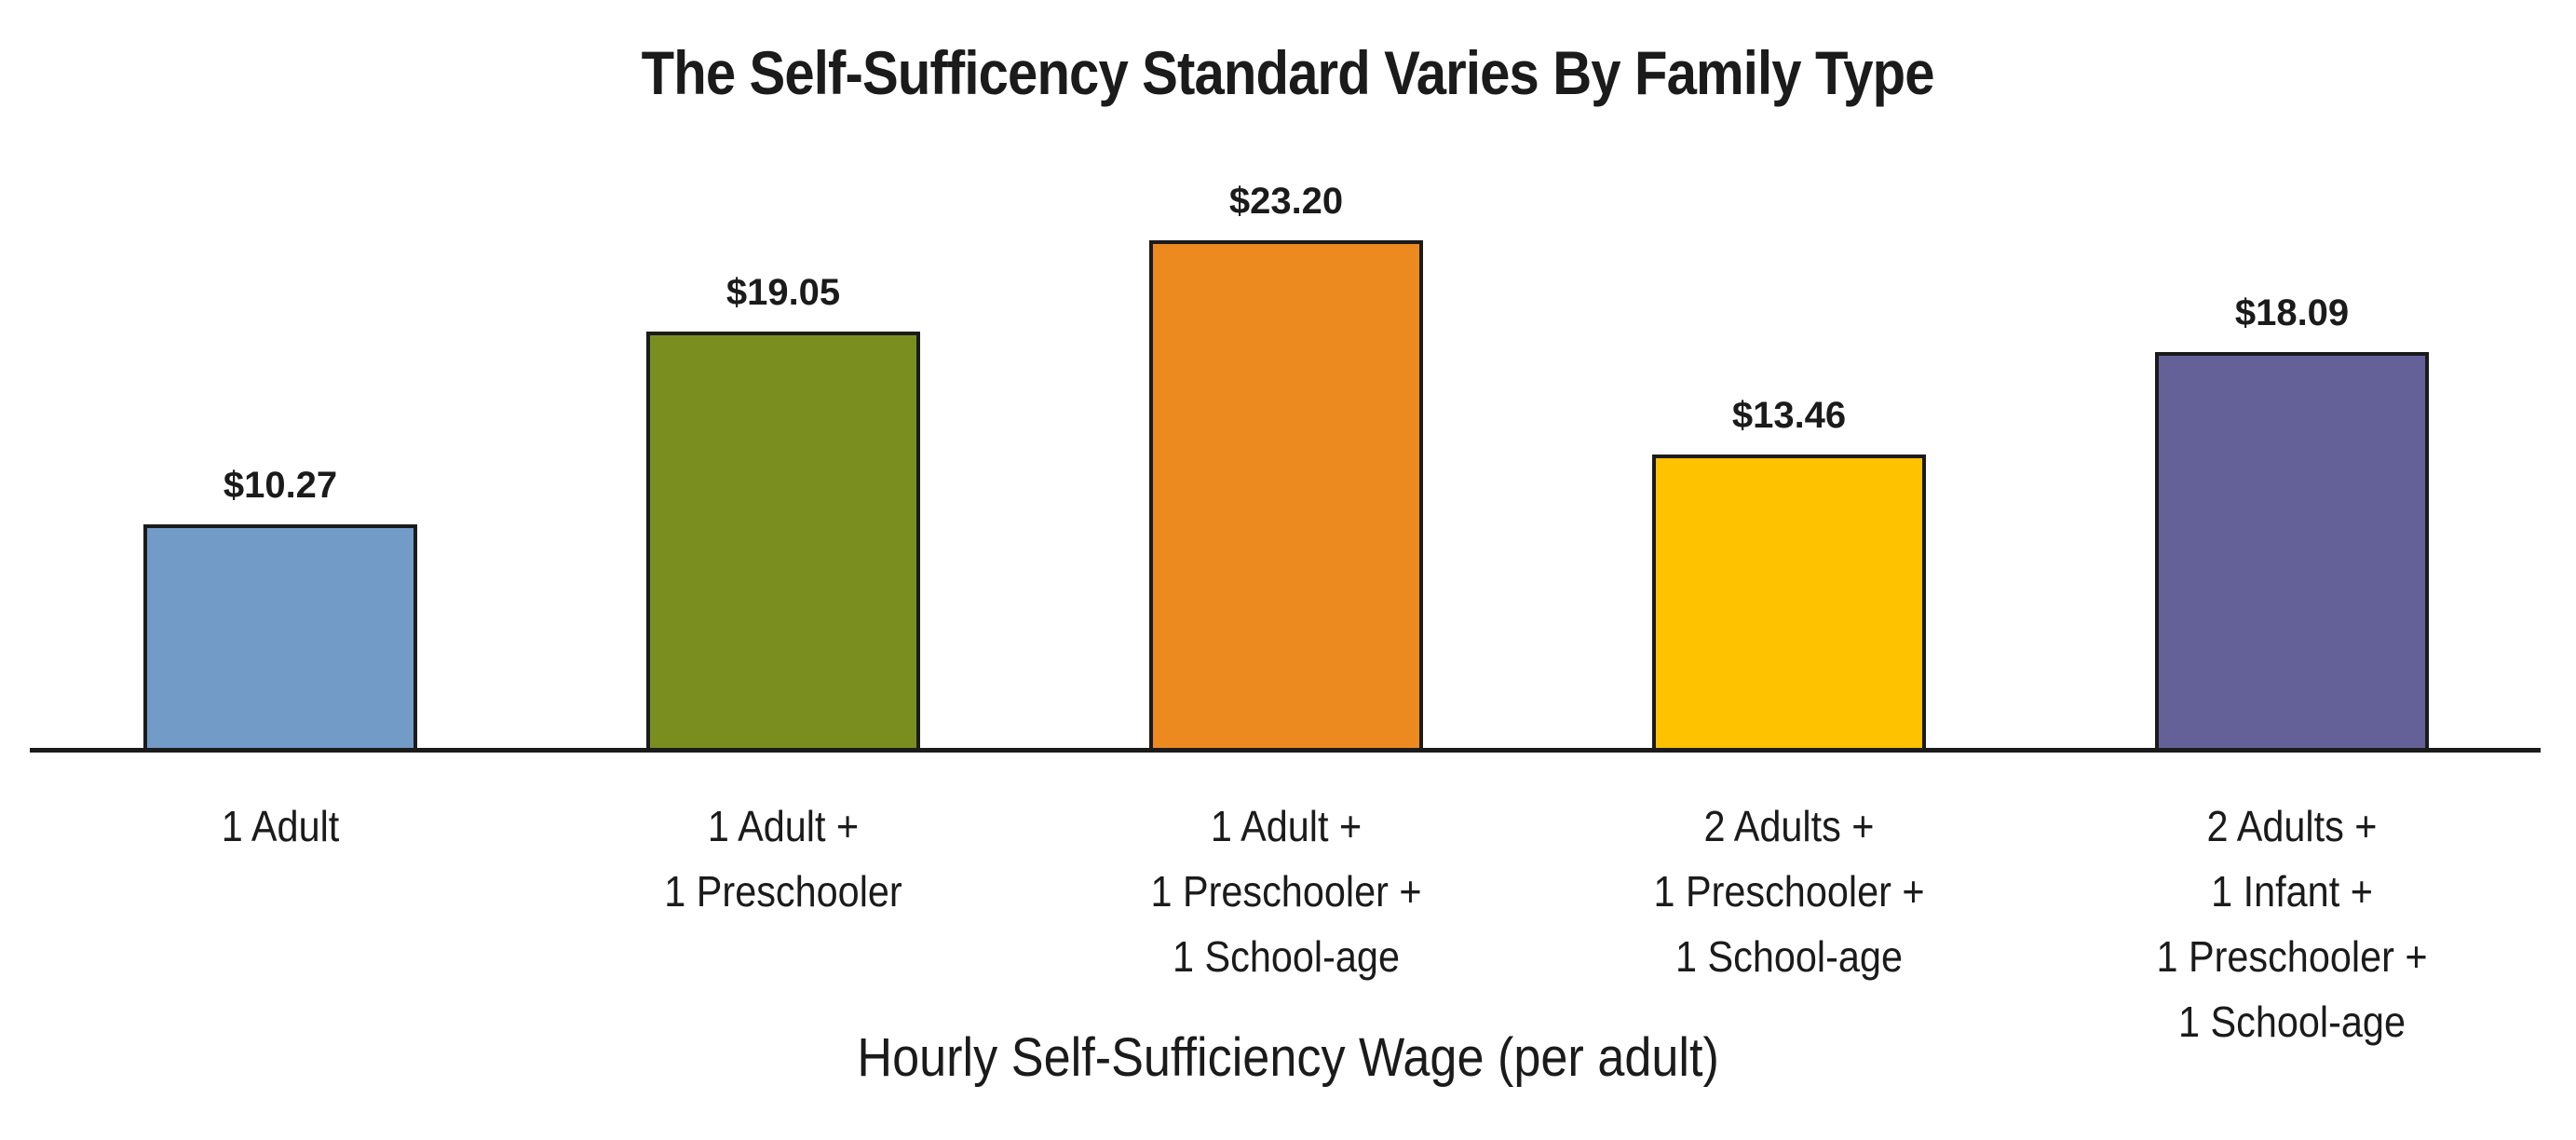  I want to click on category-label: 1 Adult, so click(280, 826).